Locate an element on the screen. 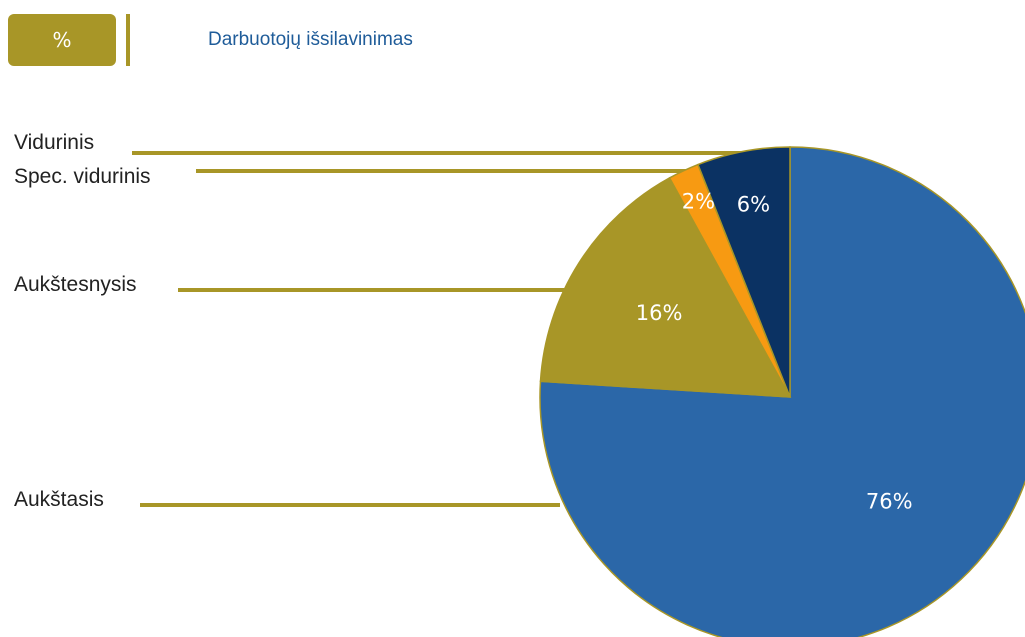 This screenshot has height=637, width=1025. value-label-2: 16% is located at coordinates (659, 313).